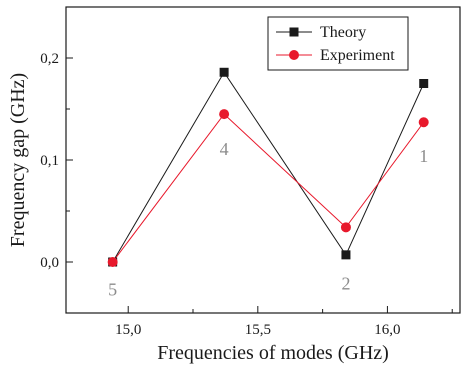  I want to click on x-tick-label: 15,5, so click(258, 330).